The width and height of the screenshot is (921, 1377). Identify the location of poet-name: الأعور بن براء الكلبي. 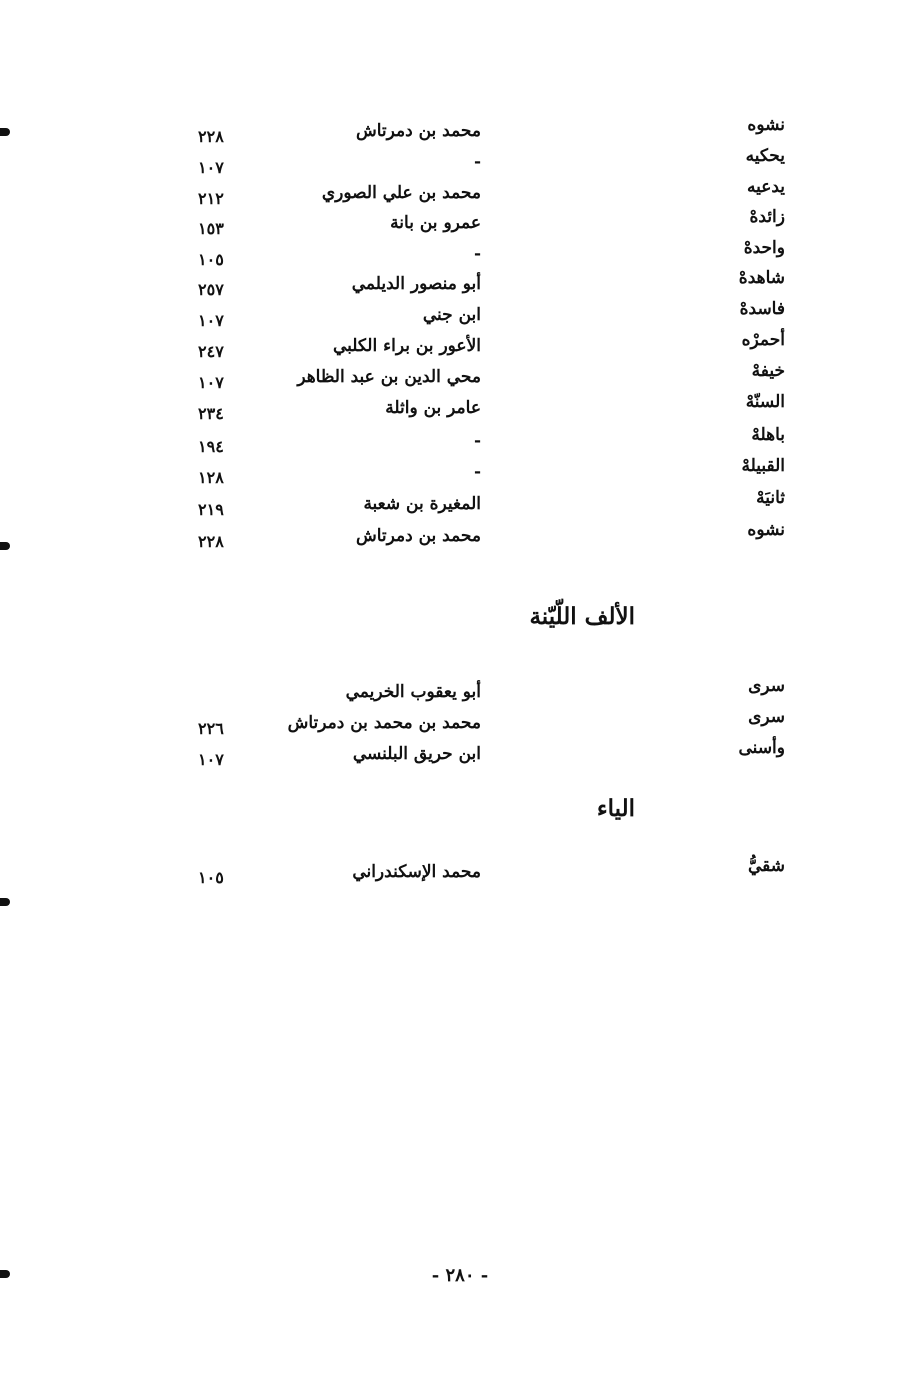
(406, 346).